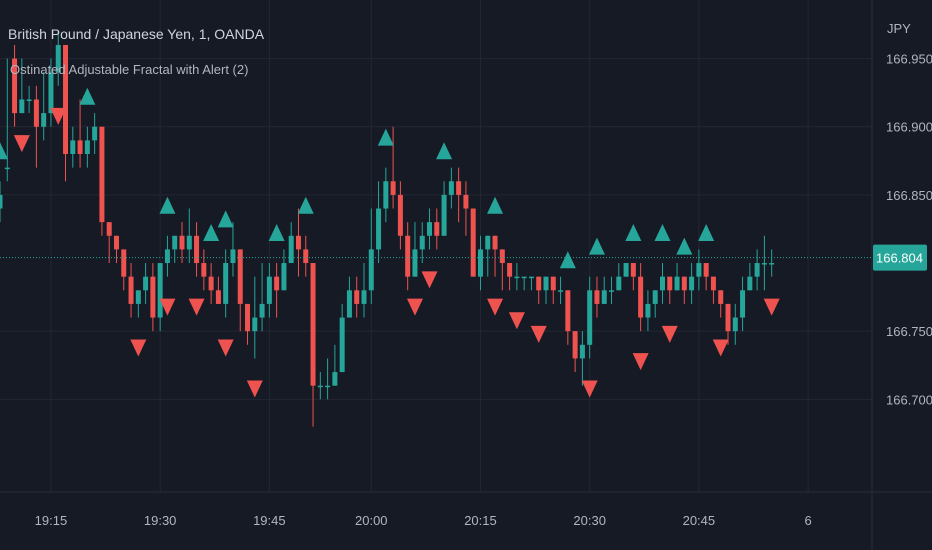  Describe the element at coordinates (269, 520) in the screenshot. I see `time-tick-label: 19:45` at that location.